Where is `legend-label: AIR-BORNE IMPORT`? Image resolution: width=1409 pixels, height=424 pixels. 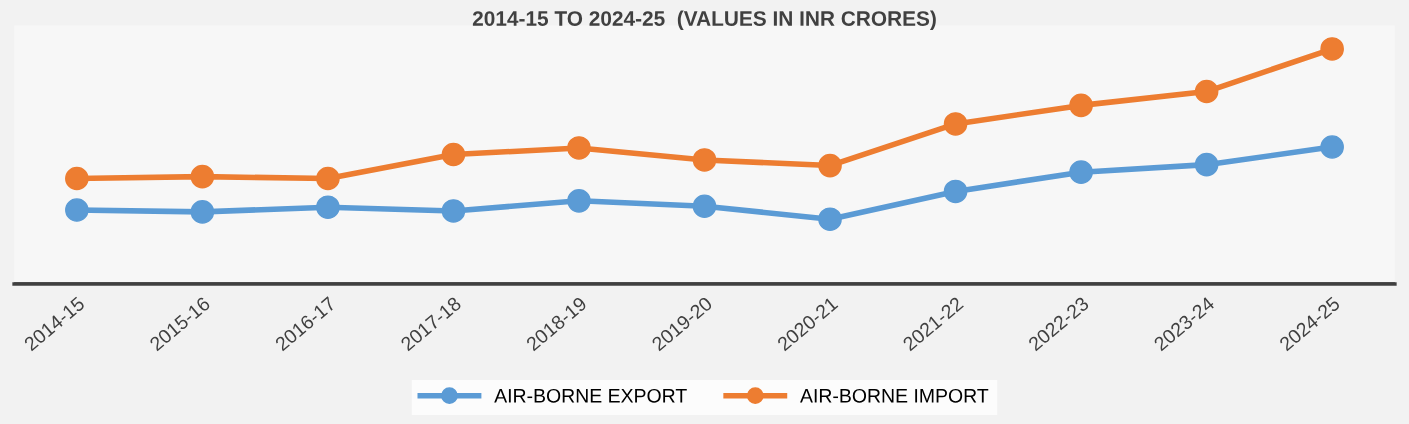
legend-label: AIR-BORNE IMPORT is located at coordinates (894, 395).